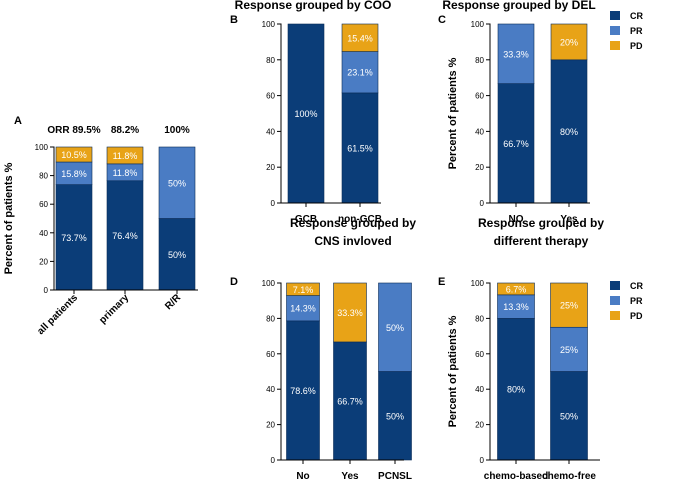  I want to click on panel-b-y-tick-label-5: 100, so click(269, 24).